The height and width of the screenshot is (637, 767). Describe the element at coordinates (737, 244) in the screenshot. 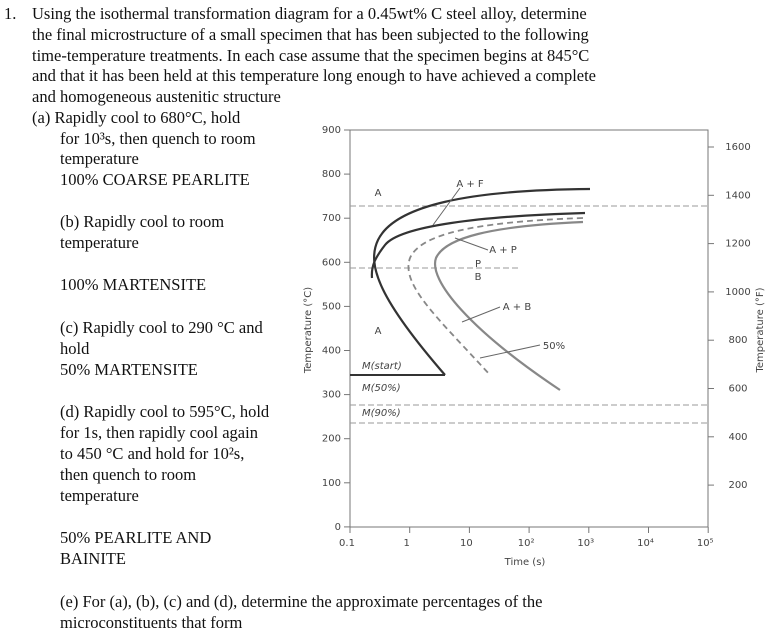

I see `y2-tick-label: 1200` at that location.